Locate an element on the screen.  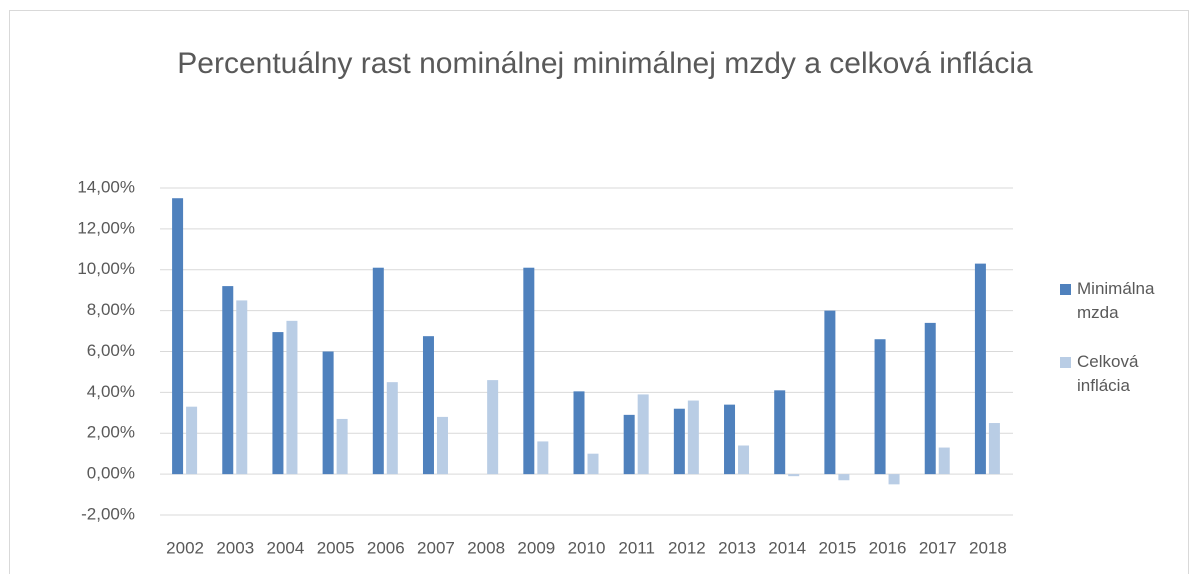
x-tick-label: 2018 is located at coordinates (988, 547).